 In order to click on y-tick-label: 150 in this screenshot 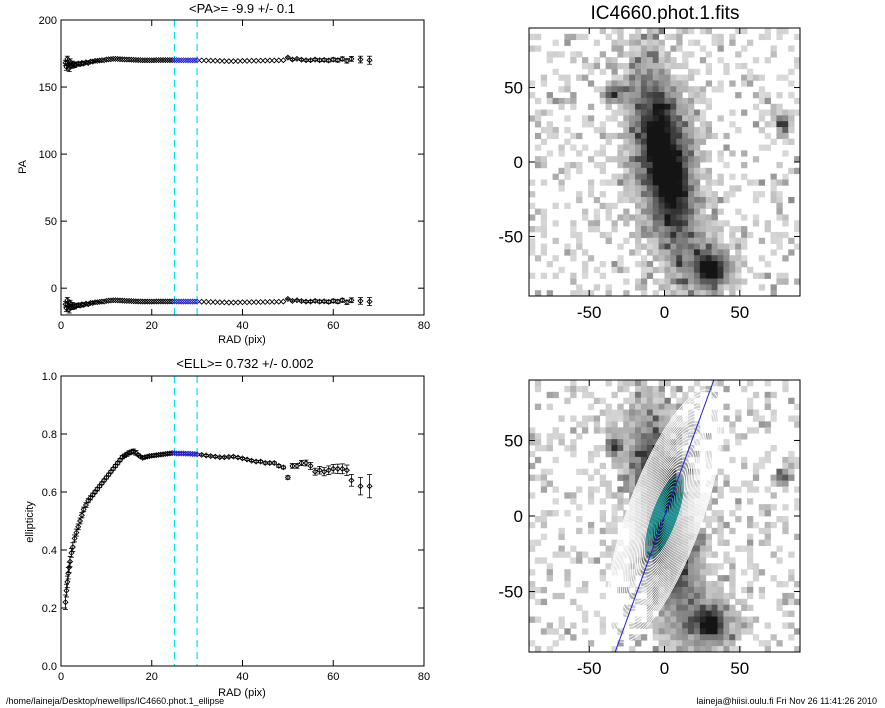, I will do `click(48, 88)`.